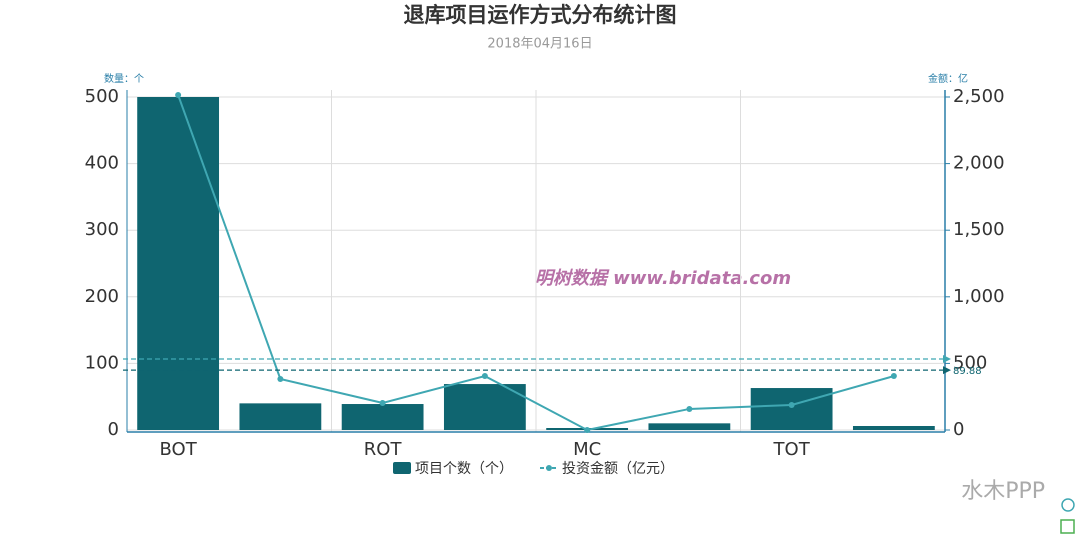  Describe the element at coordinates (102, 229) in the screenshot. I see `y-tick-label: 300` at that location.